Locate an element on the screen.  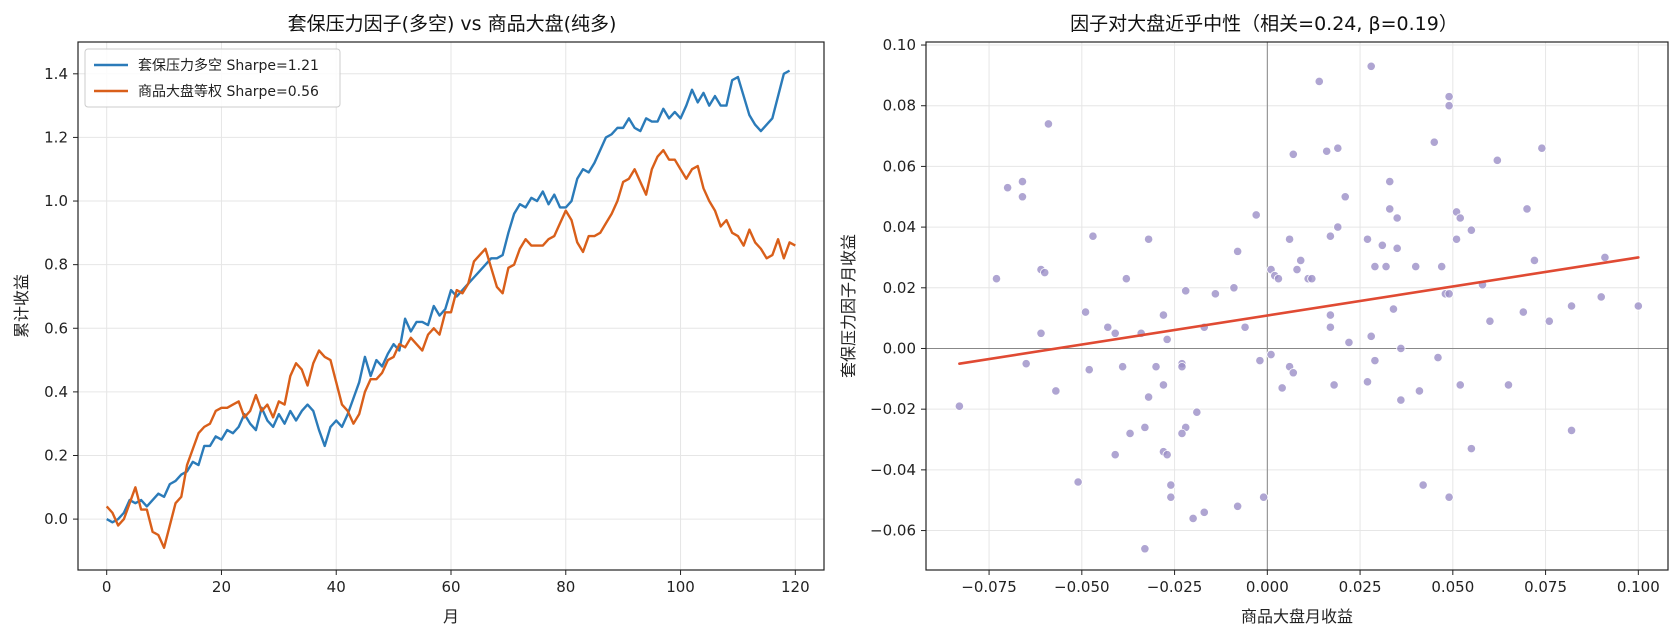
y-tick-label: 0.6 is located at coordinates (56, 328).